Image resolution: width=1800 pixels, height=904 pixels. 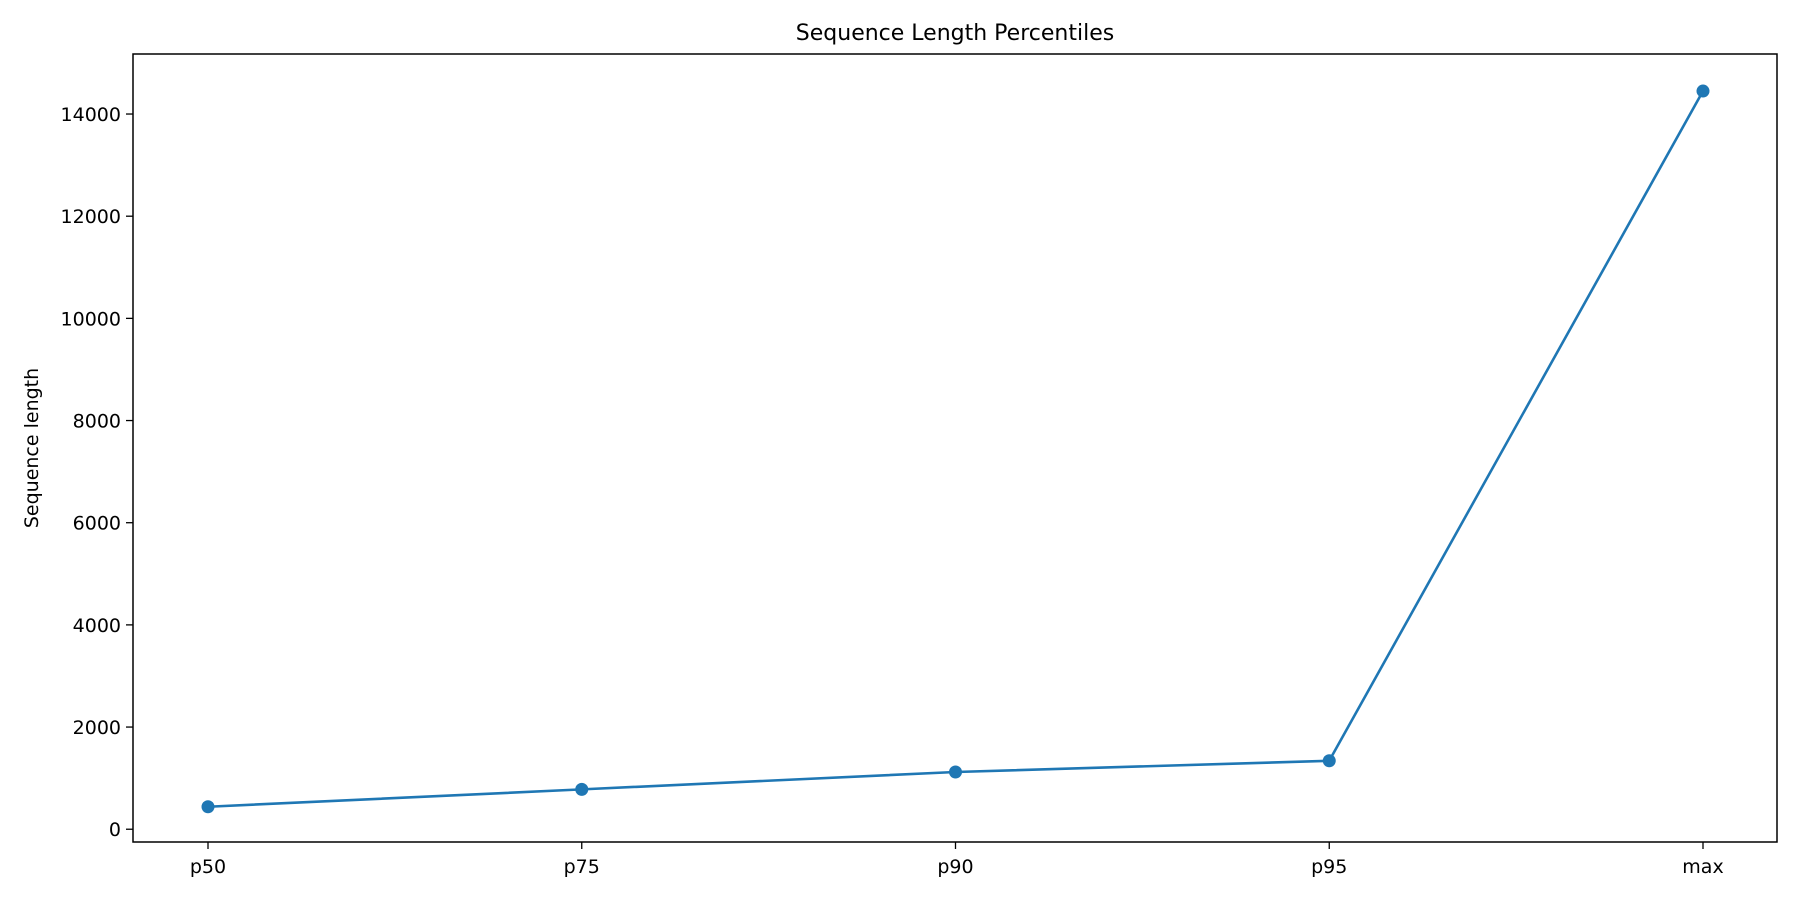 I want to click on y-tick-label: 12000, so click(x=91, y=217).